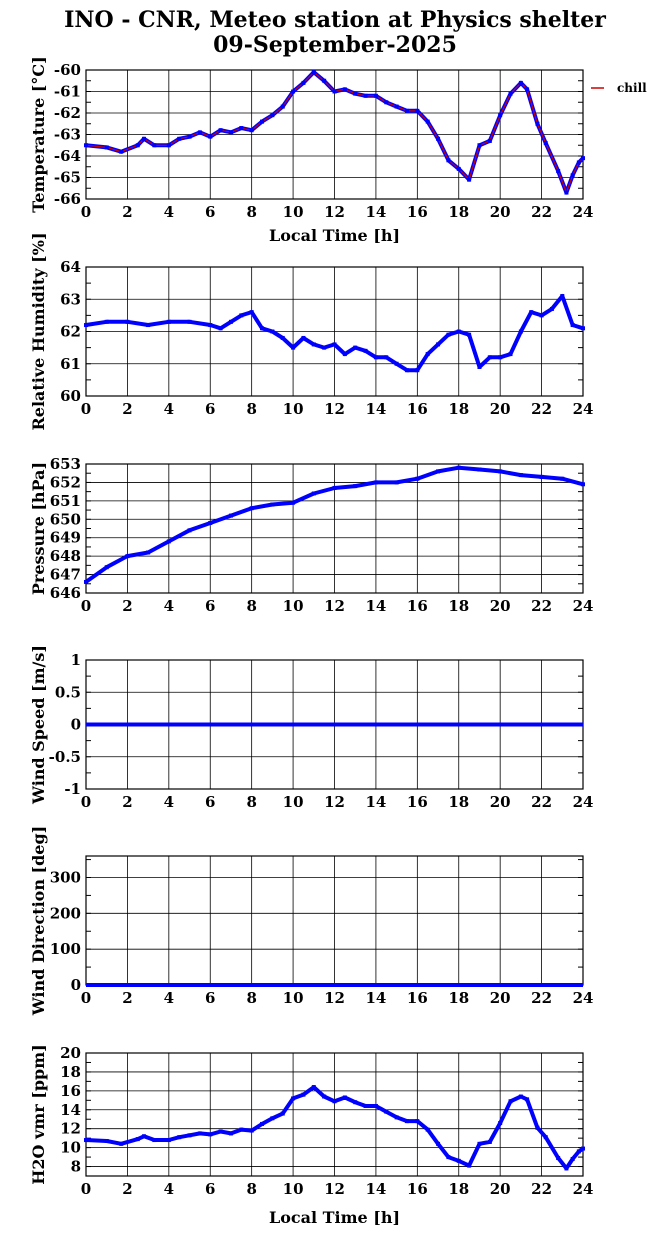  I want to click on y-tick-label: 63, so click(70, 299).